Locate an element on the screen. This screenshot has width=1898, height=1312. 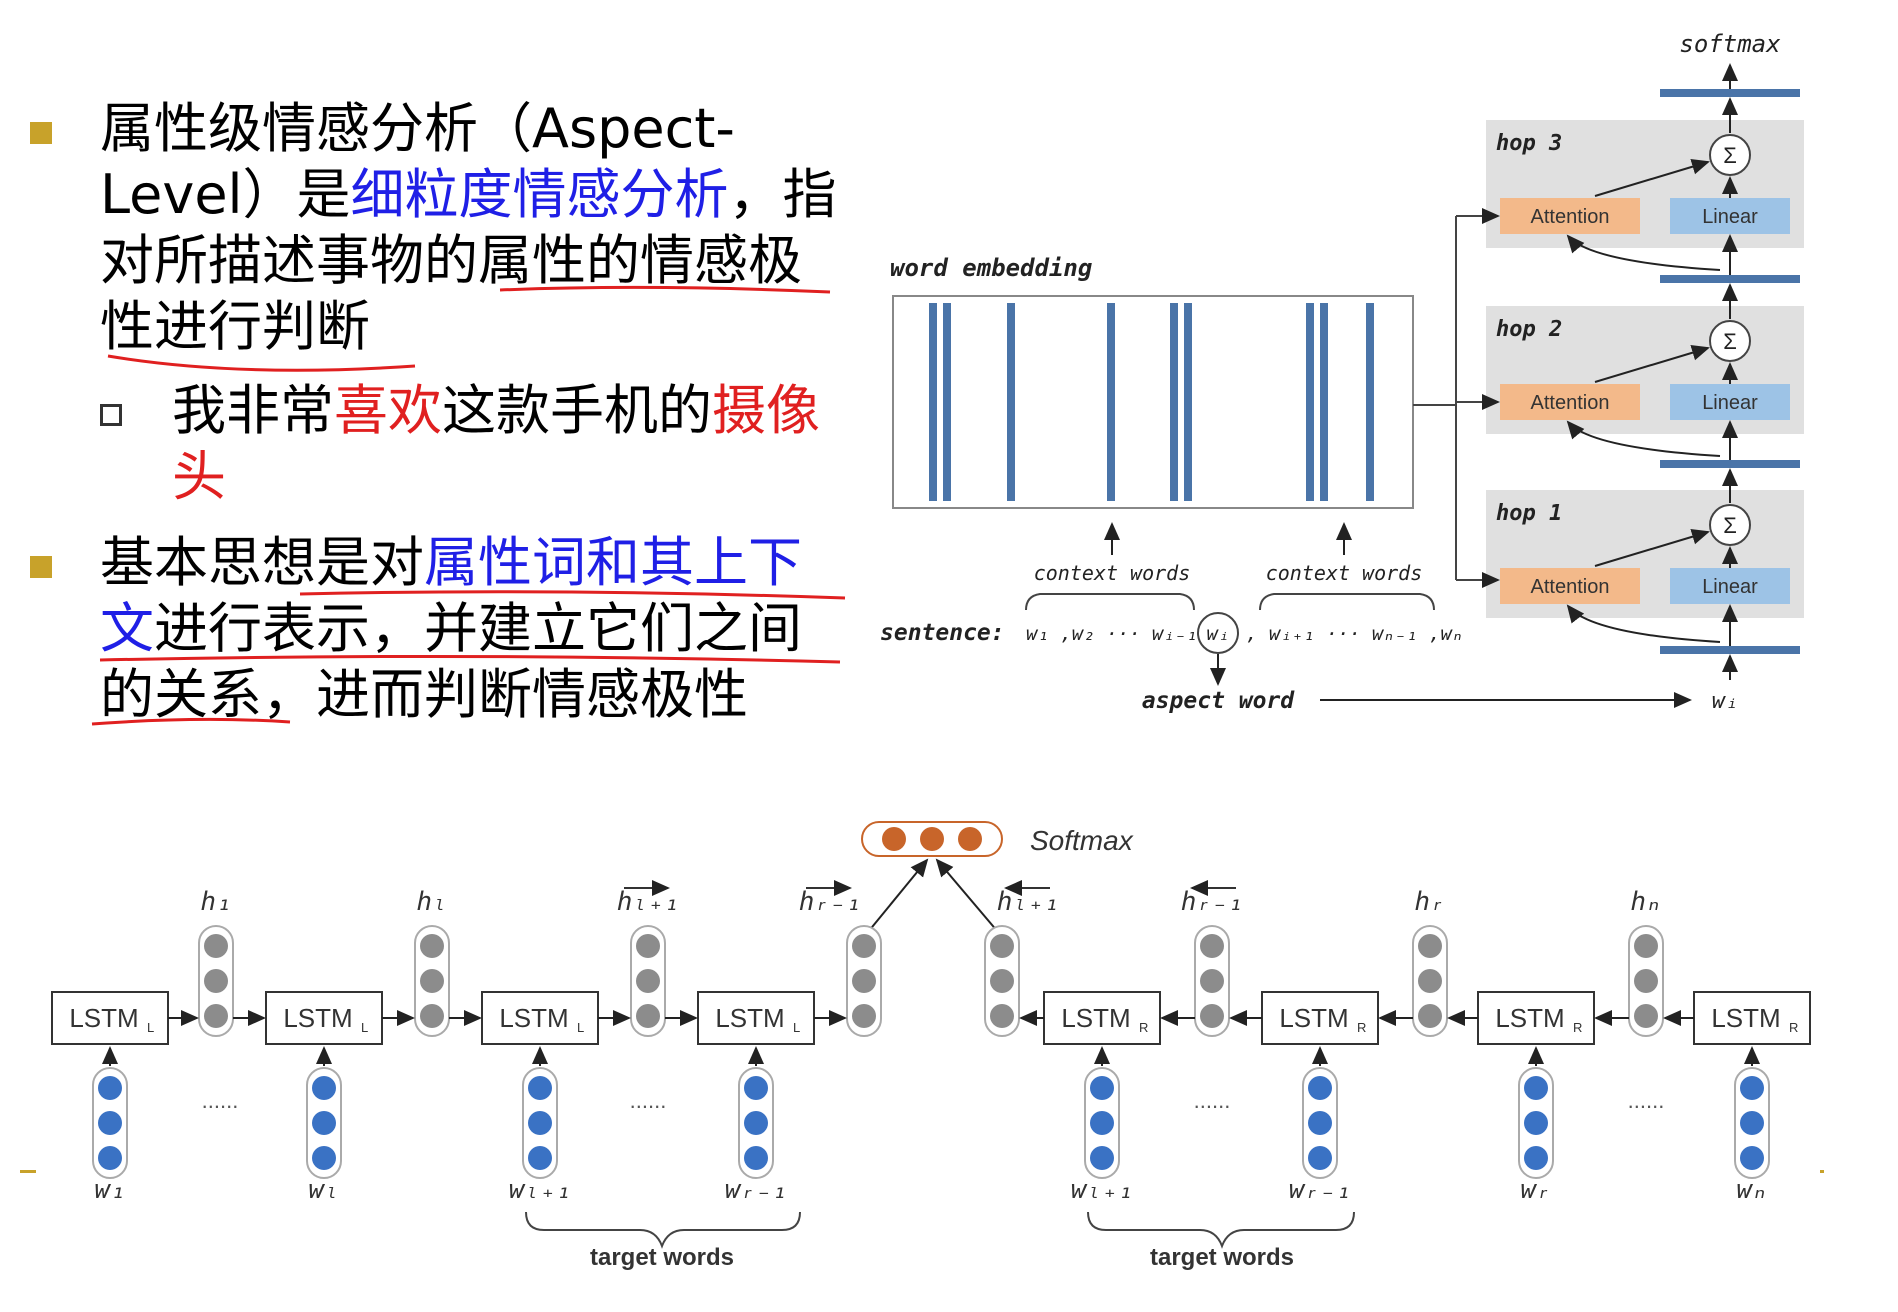
hidden-label-hl: hₗ is located at coordinates (431, 902).